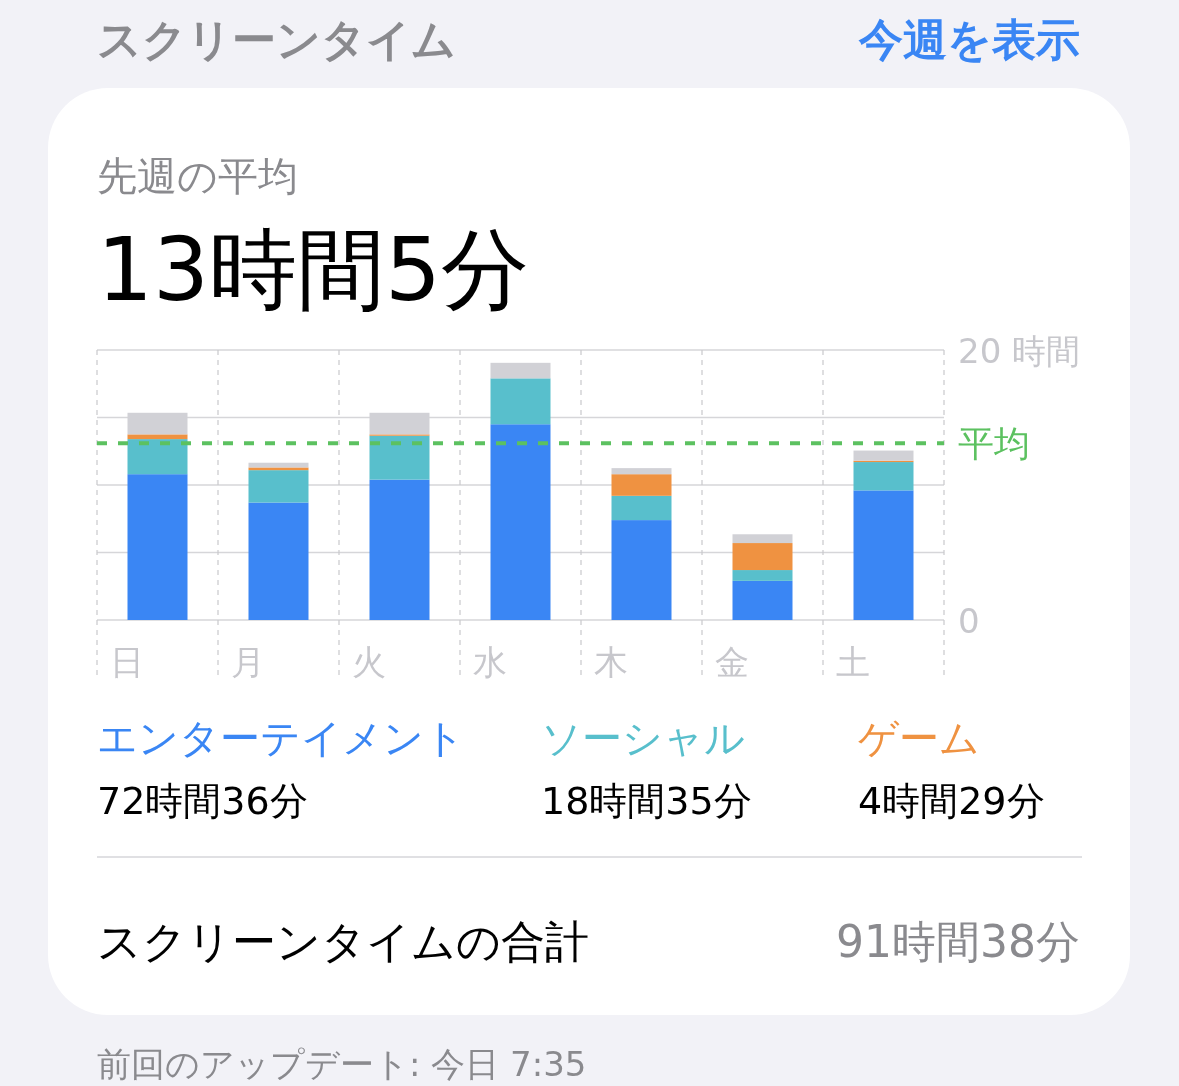 The height and width of the screenshot is (1086, 1179). What do you see at coordinates (197, 176) in the screenshot?
I see `chart-subtitle: 先週の平均` at bounding box center [197, 176].